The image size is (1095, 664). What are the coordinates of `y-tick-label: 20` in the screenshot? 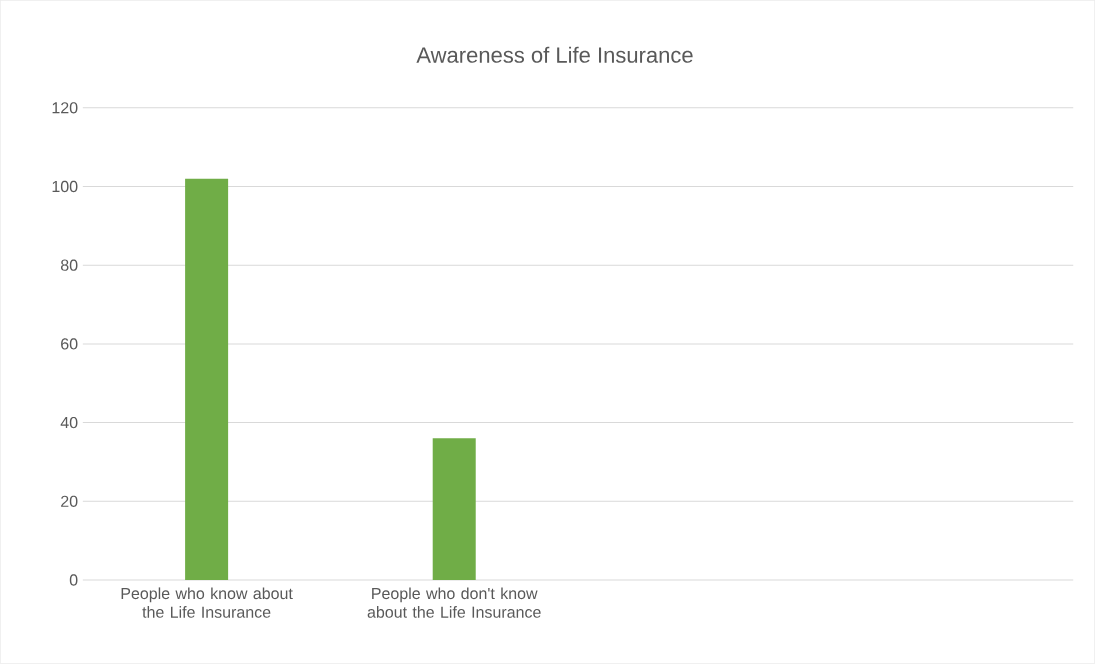 It's located at (69, 501).